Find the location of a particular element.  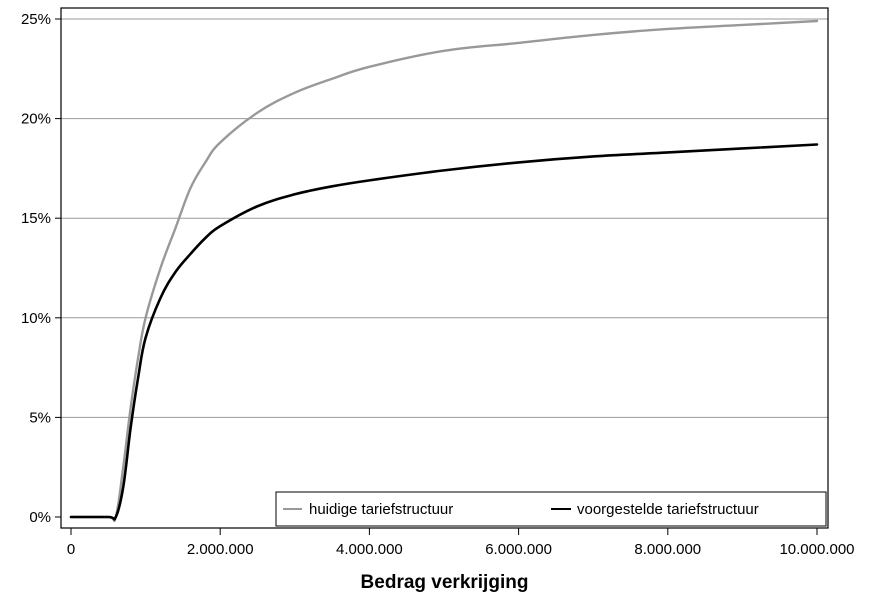

y-tick-label-3: 15% is located at coordinates (36, 218).